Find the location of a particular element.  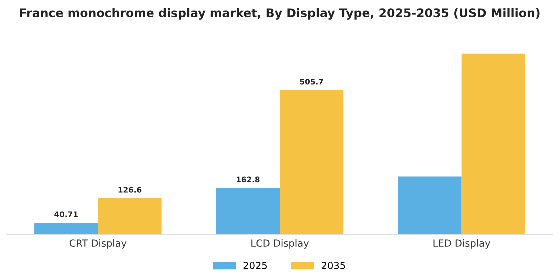

legend-label: 2035 is located at coordinates (334, 266).